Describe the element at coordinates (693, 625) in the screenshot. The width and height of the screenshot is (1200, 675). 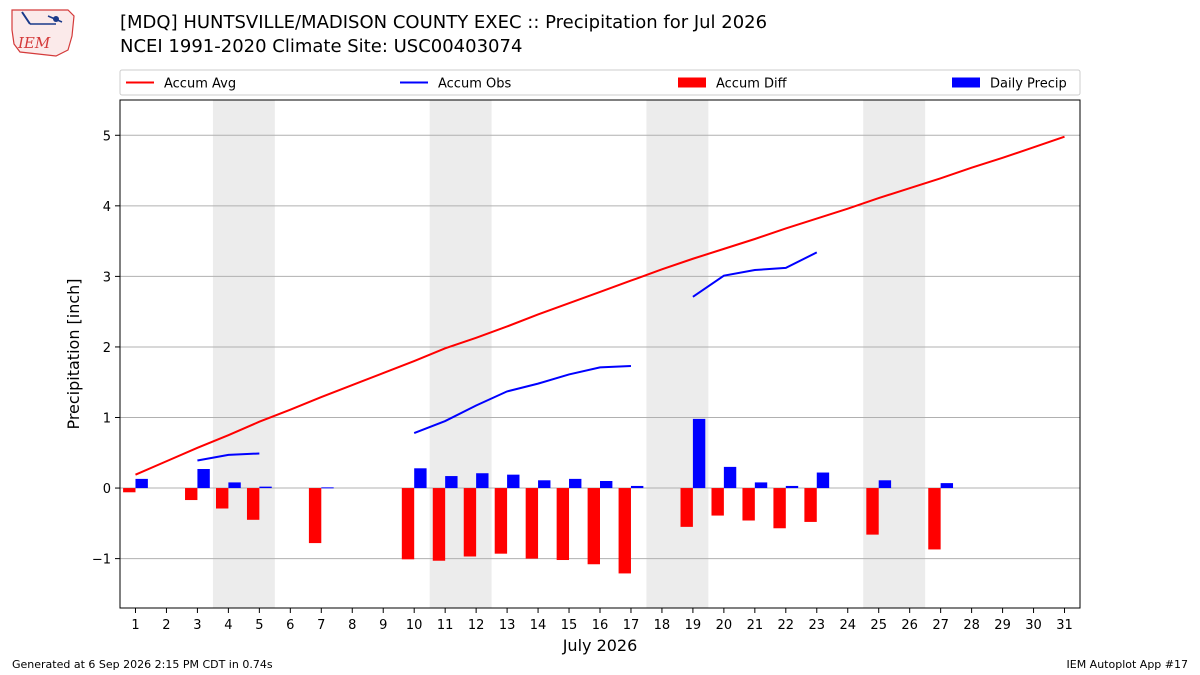
I see `x-tick-label: 19` at that location.